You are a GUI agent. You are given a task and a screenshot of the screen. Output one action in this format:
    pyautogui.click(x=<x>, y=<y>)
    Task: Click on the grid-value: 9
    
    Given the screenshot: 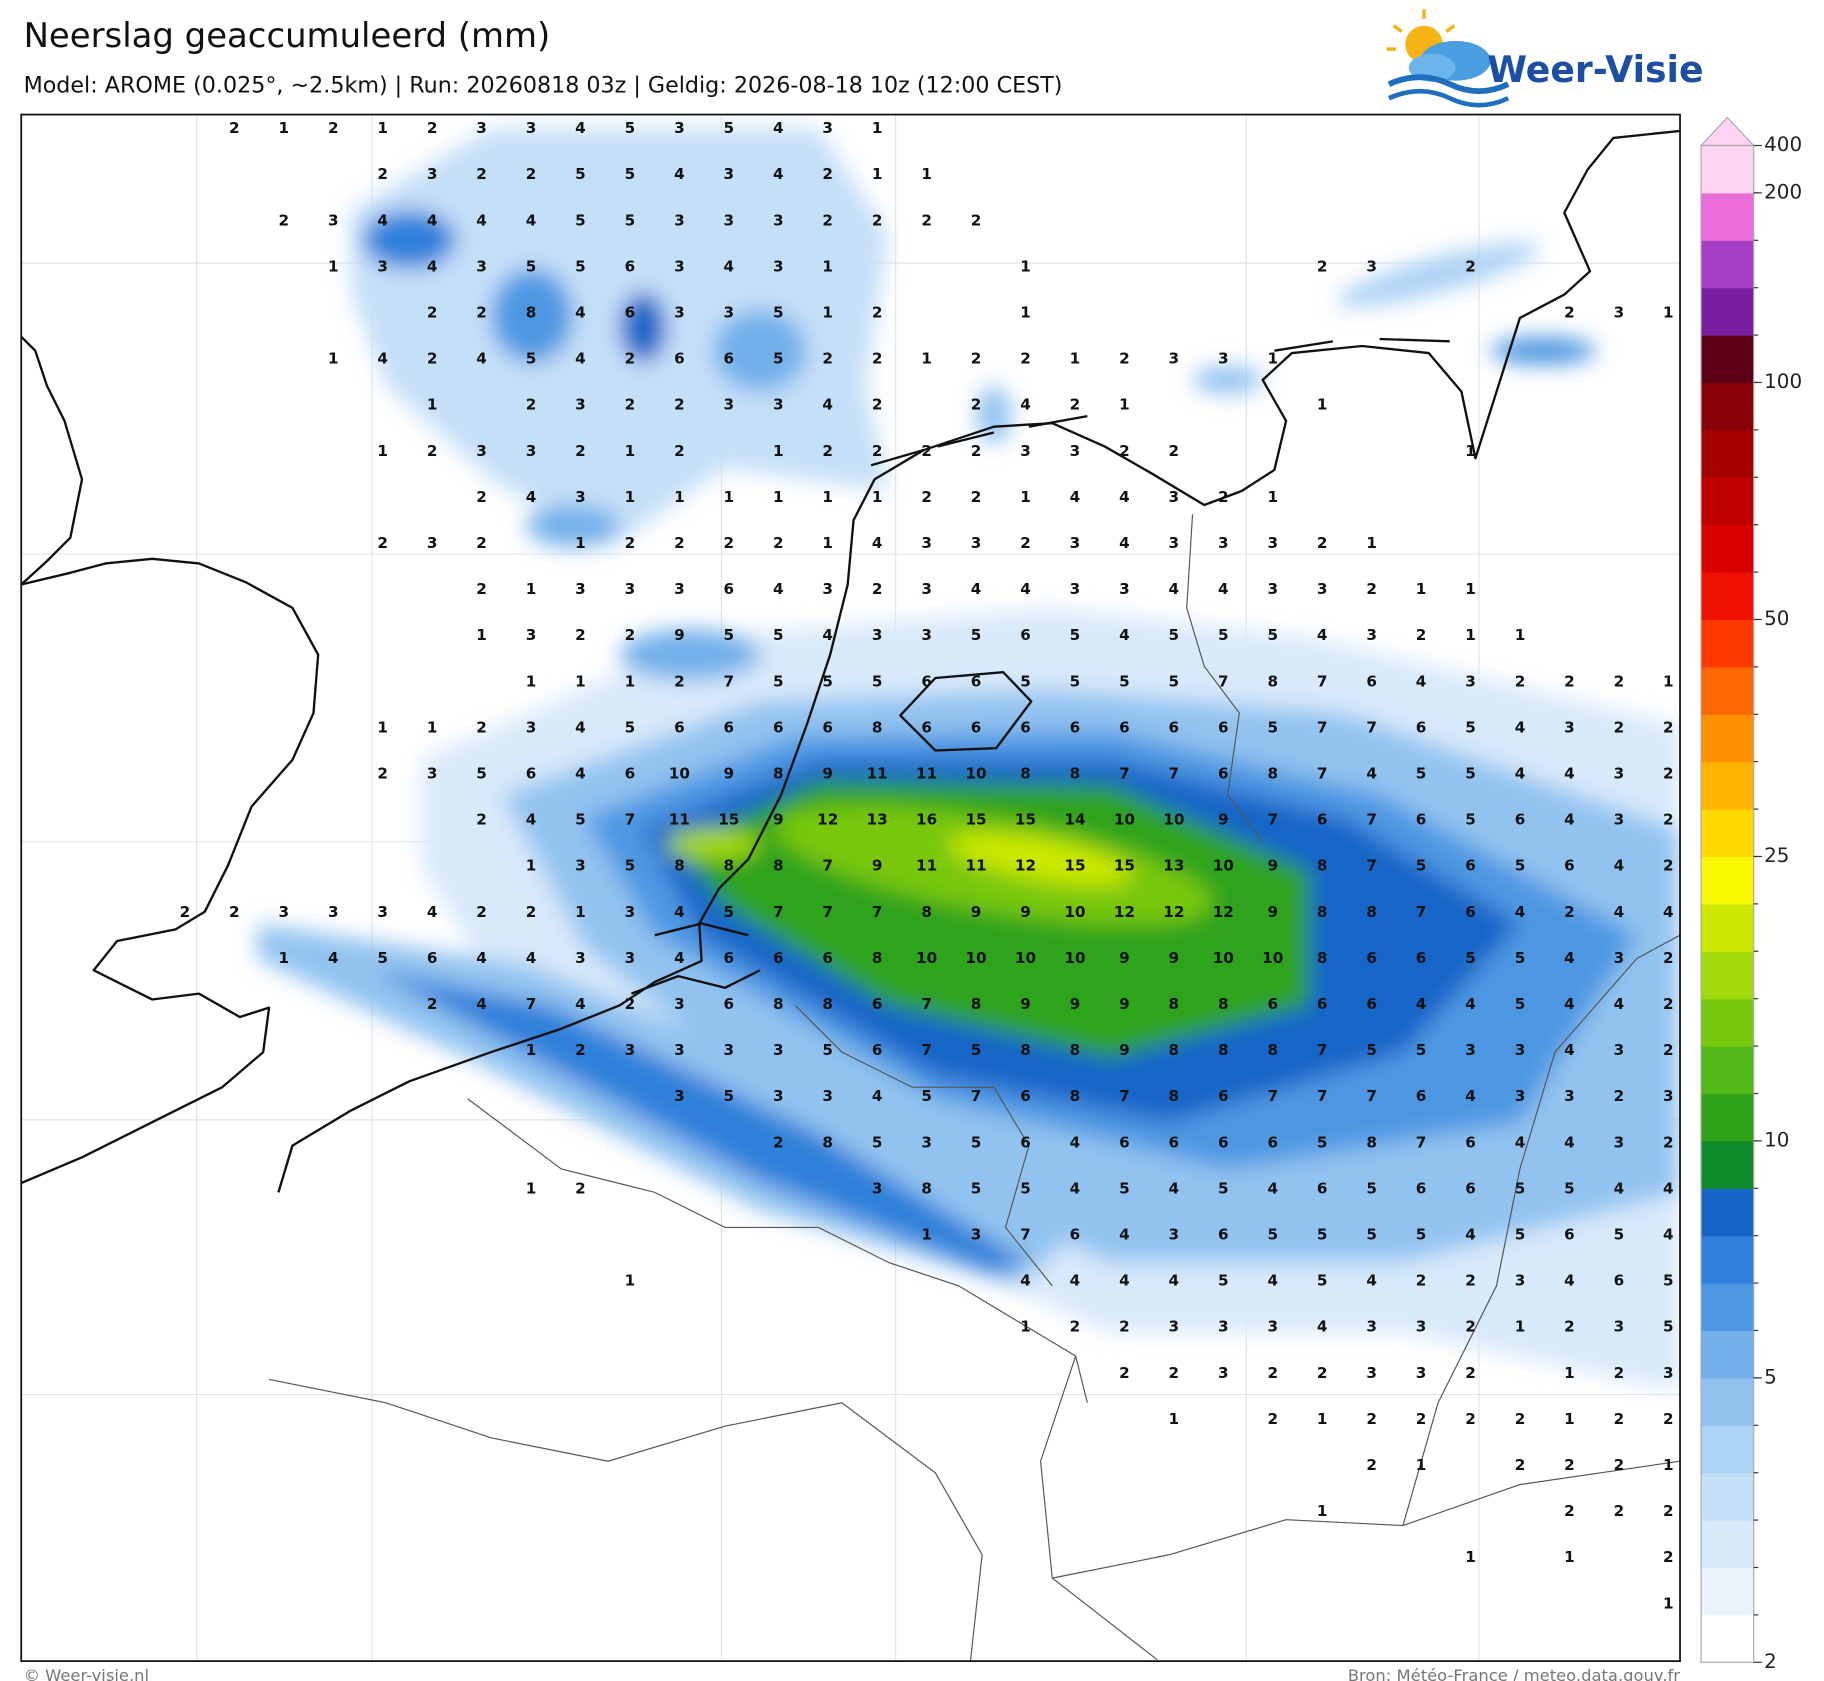 What is the action you would take?
    pyautogui.click(x=1272, y=866)
    